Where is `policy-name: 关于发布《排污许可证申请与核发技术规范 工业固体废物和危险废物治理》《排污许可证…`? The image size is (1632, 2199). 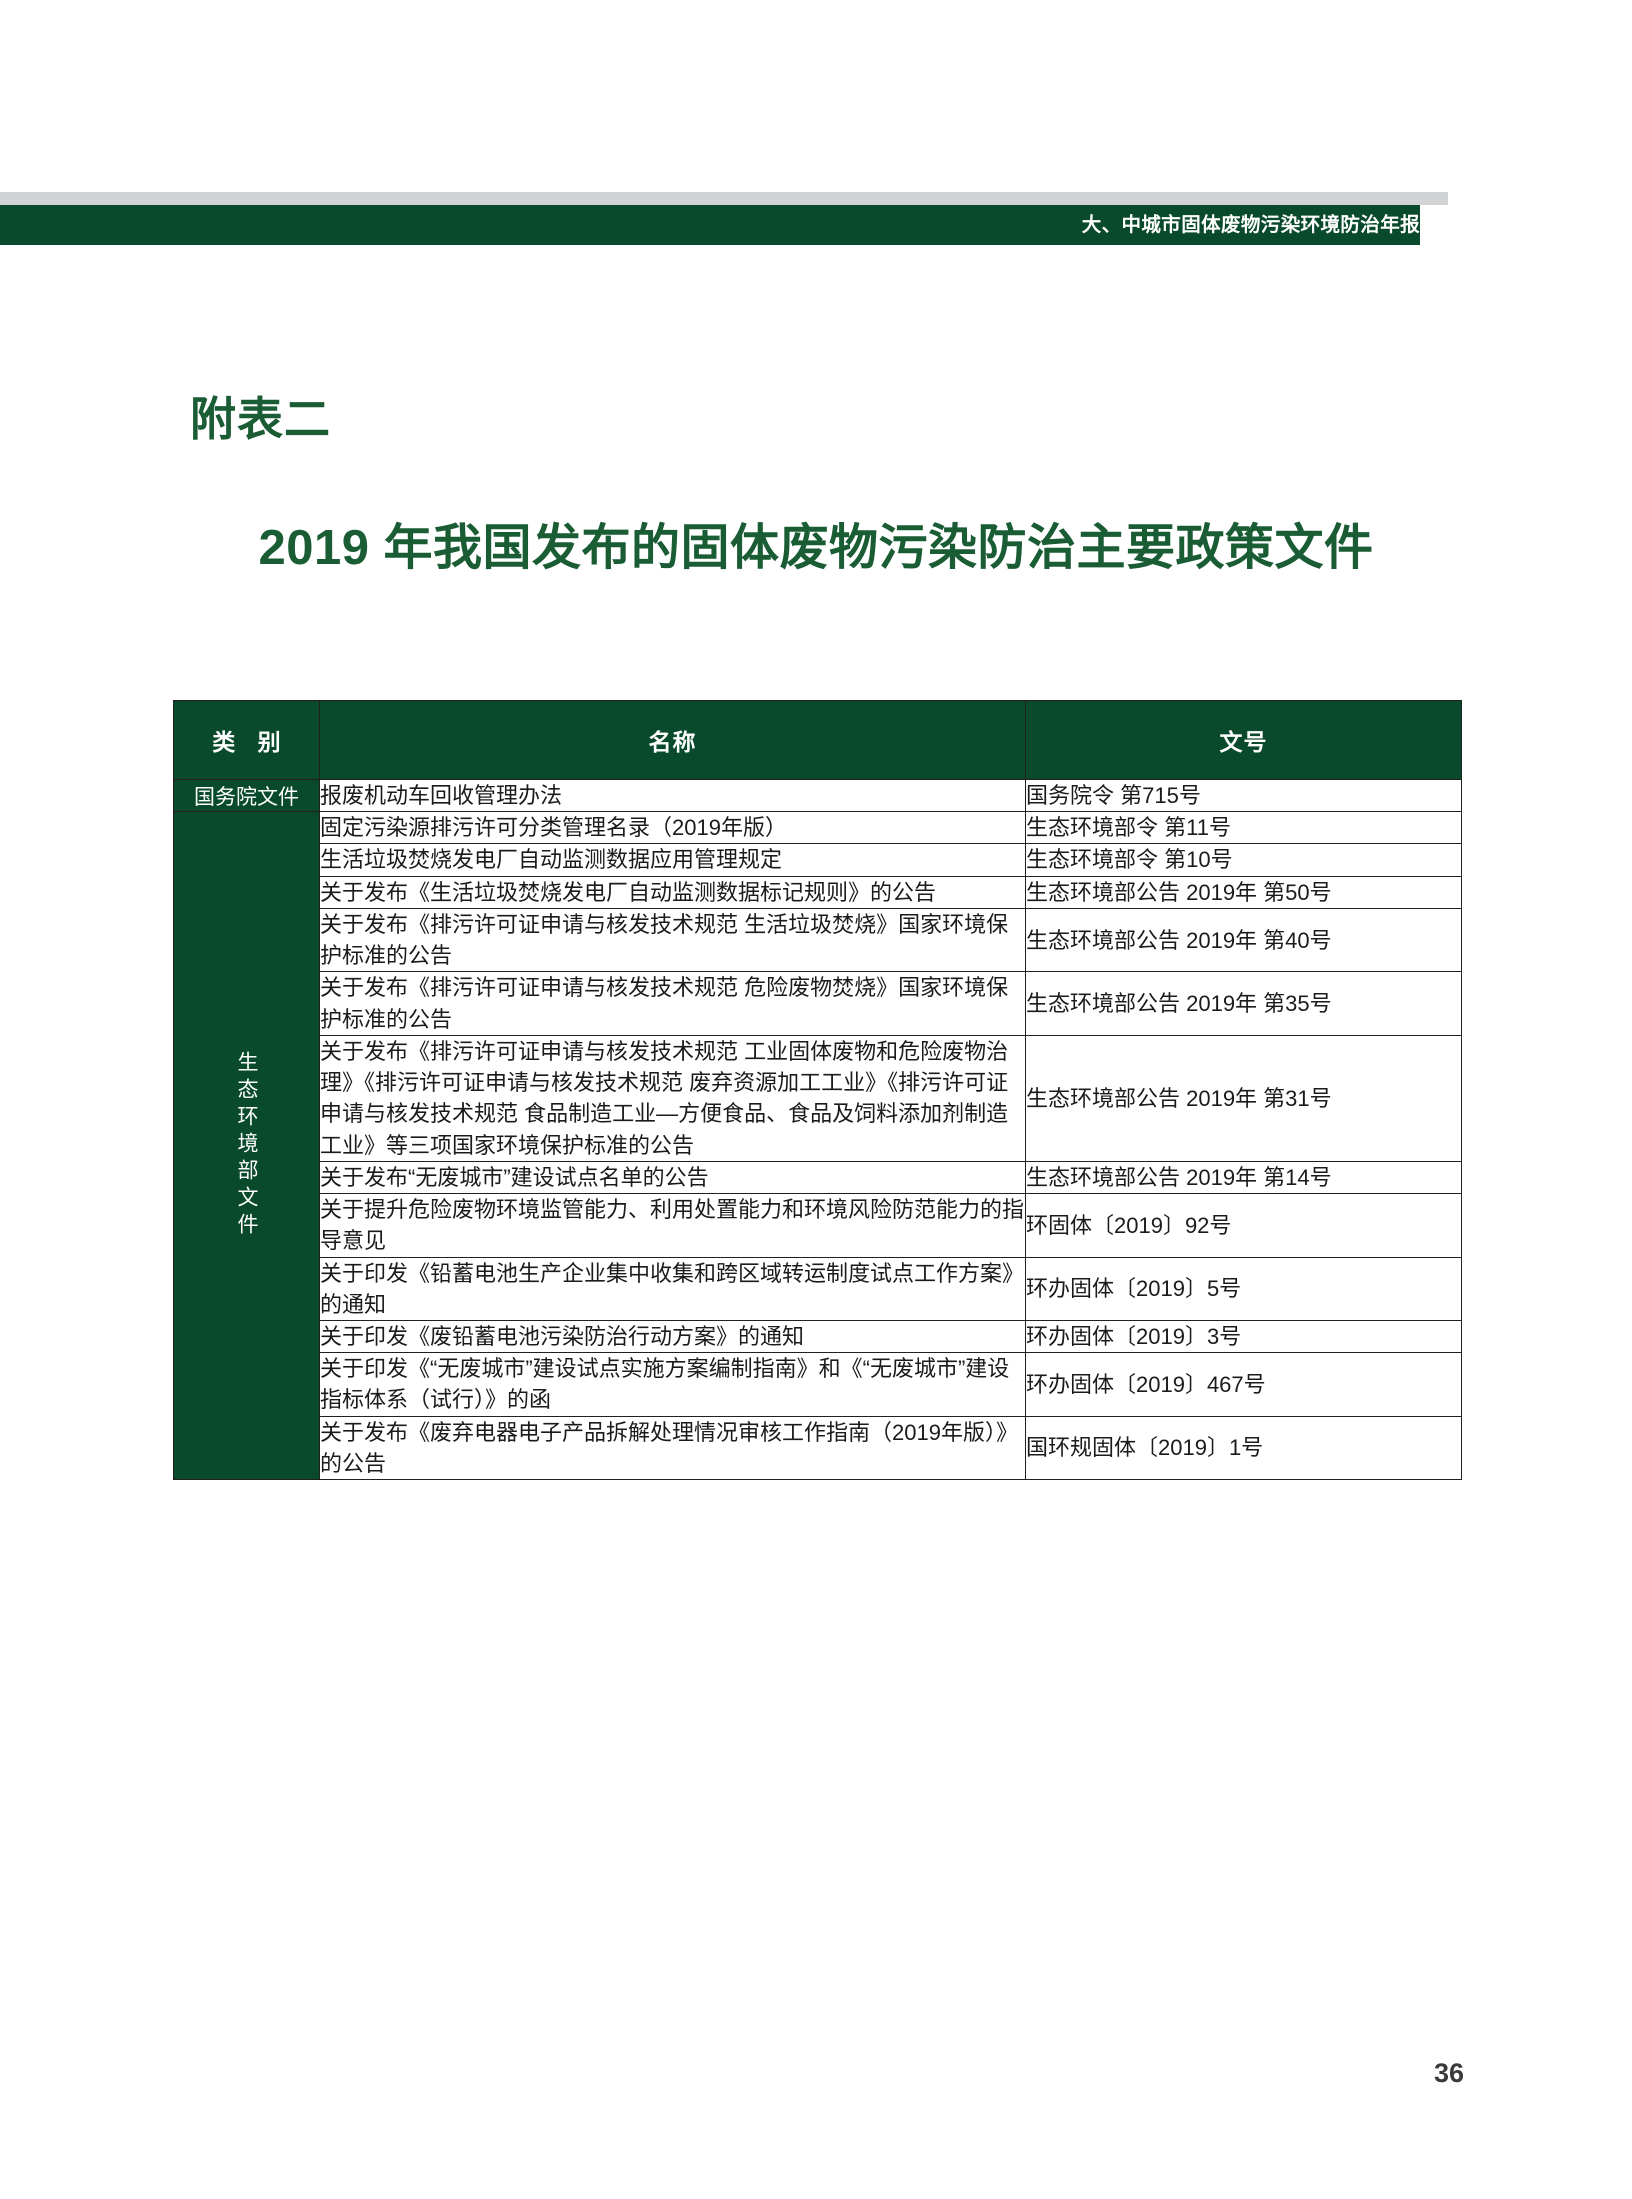
policy-name: 关于发布《排污许可证申请与核发技术规范 工业固体废物和危险废物治理》《排污许可证… is located at coordinates (672, 1098).